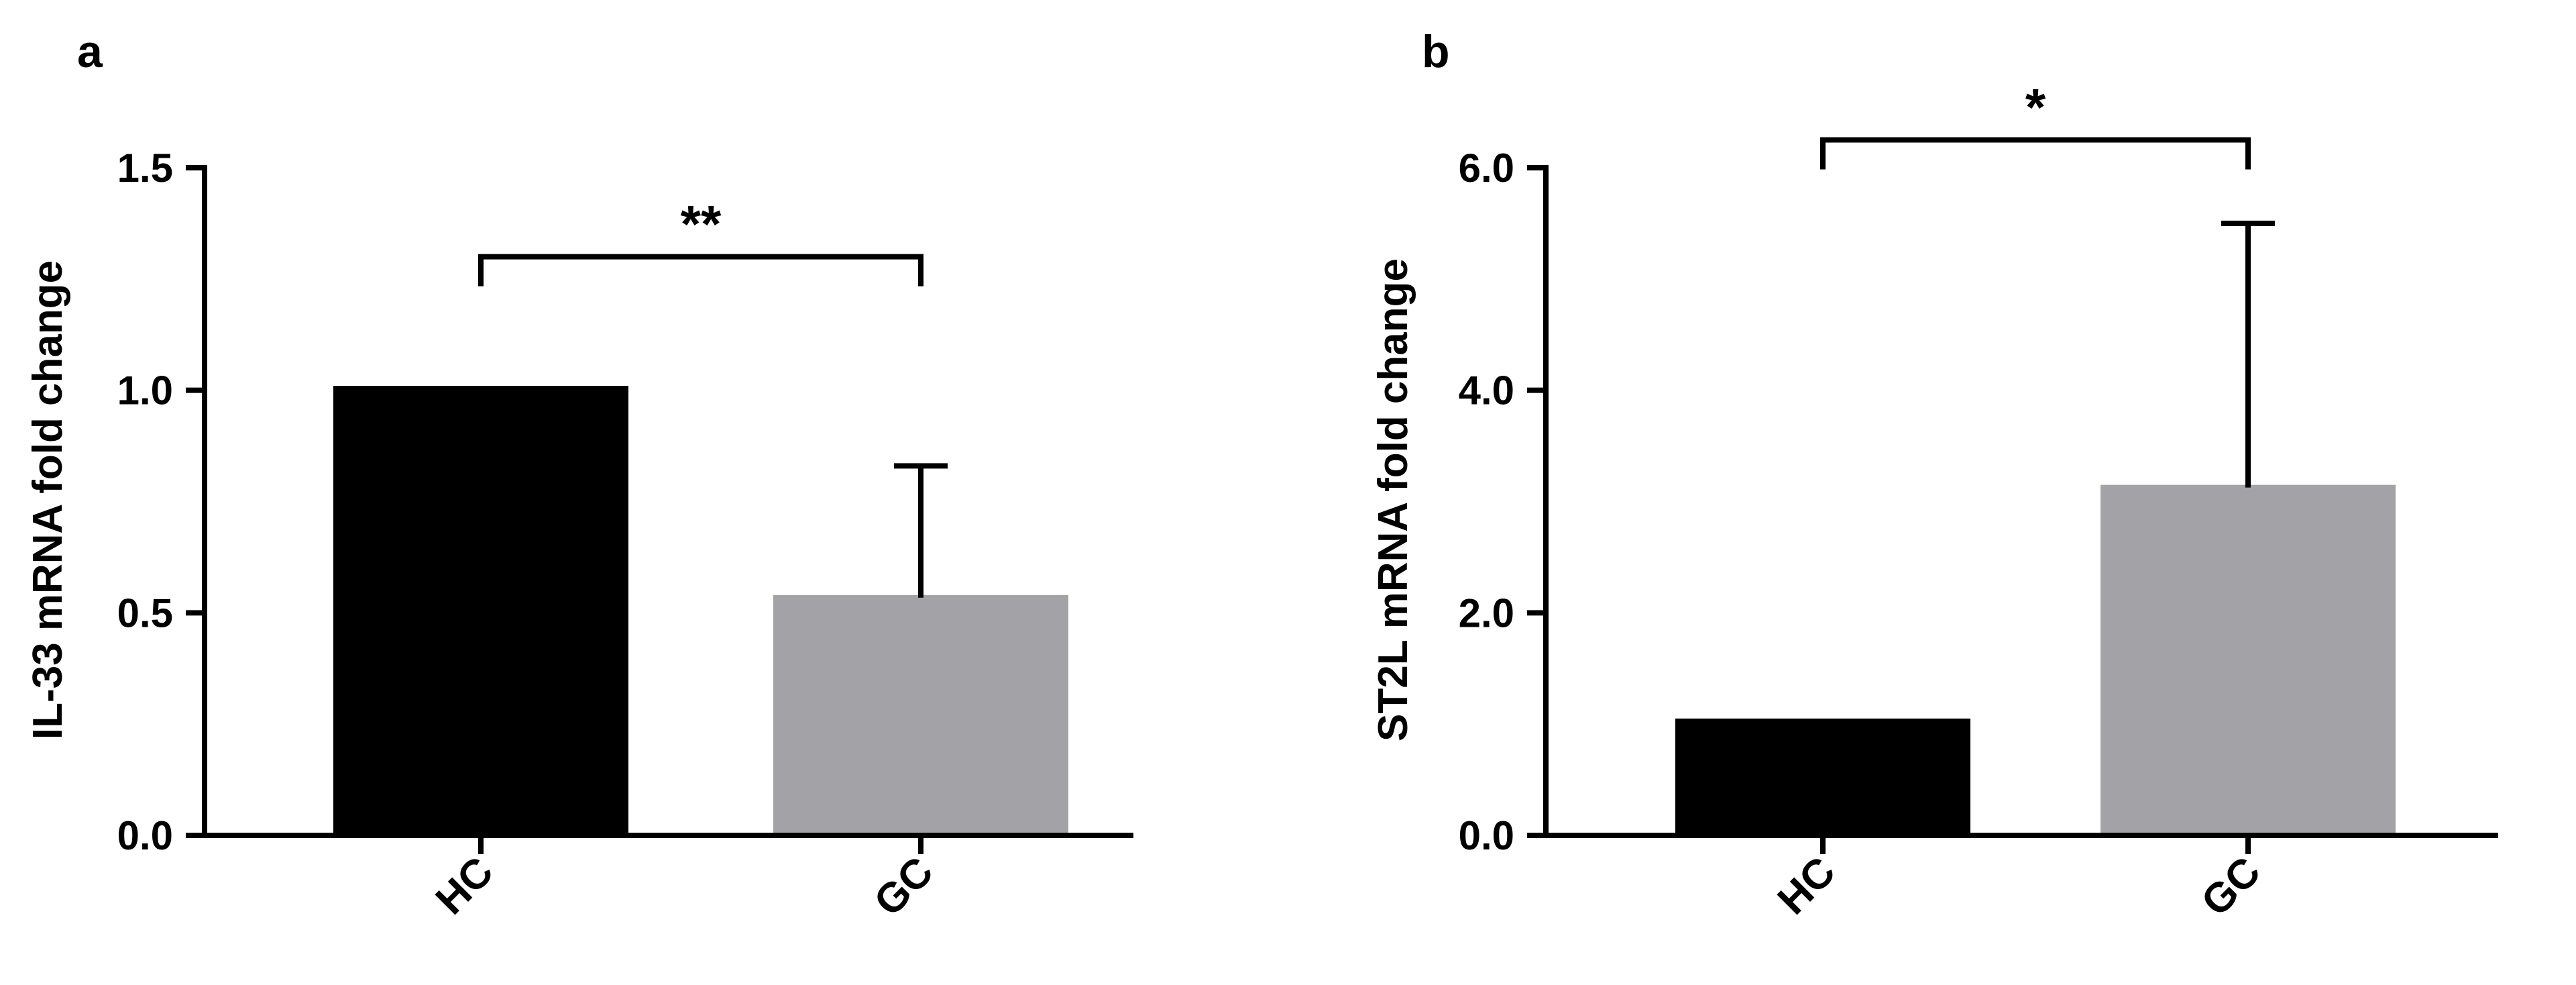  Describe the element at coordinates (1486, 168) in the screenshot. I see `y-tick-label: 6.0` at that location.